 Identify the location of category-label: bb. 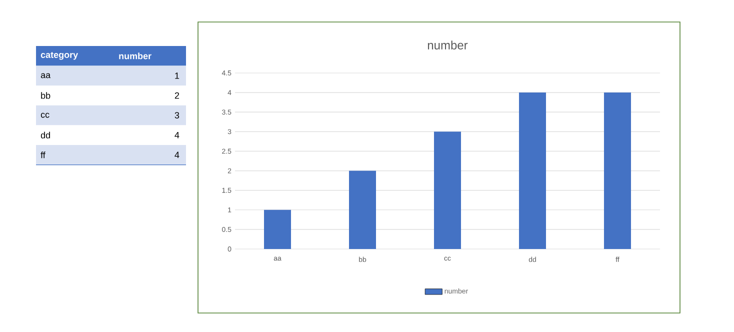
(45, 95).